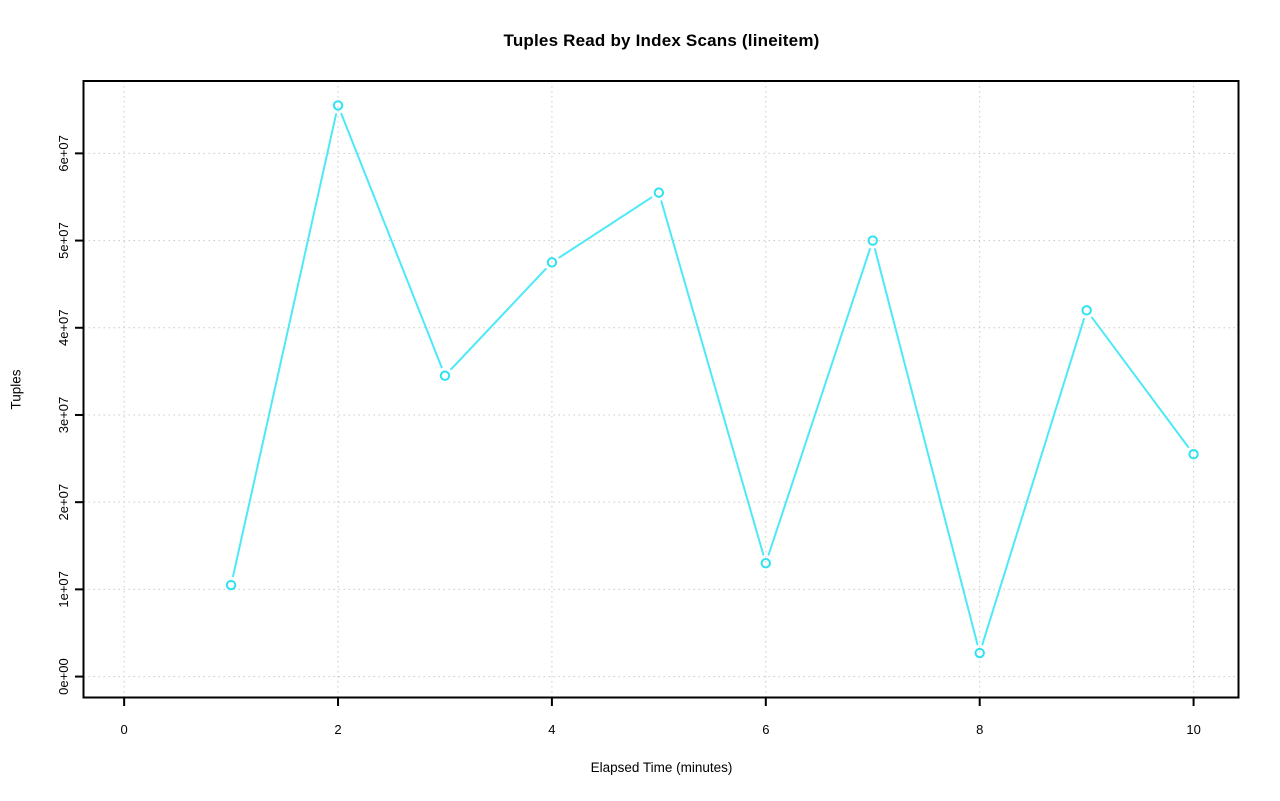  Describe the element at coordinates (124, 729) in the screenshot. I see `x-tick-label: 0` at that location.